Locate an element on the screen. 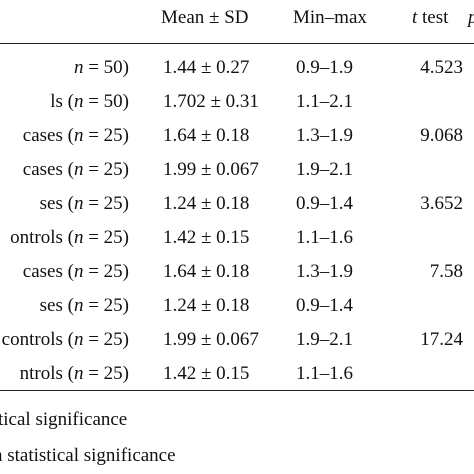 This screenshot has height=474, width=474. row-label: controls (n = 25) is located at coordinates (65, 339).